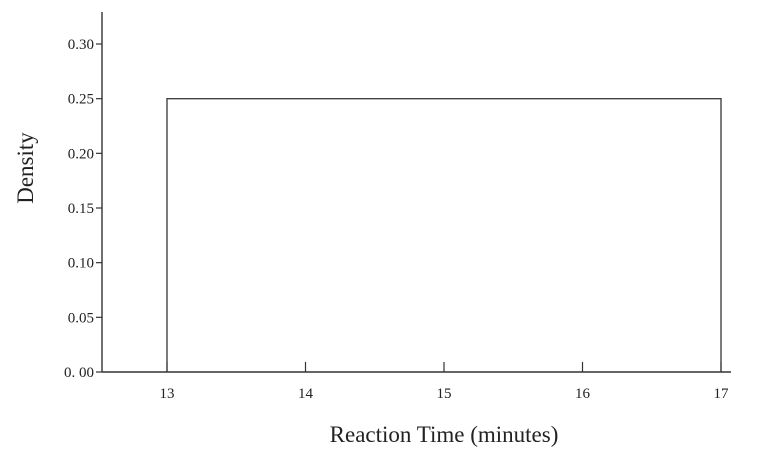 The width and height of the screenshot is (762, 449). What do you see at coordinates (25, 168) in the screenshot?
I see `y-axis-title: Density` at bounding box center [25, 168].